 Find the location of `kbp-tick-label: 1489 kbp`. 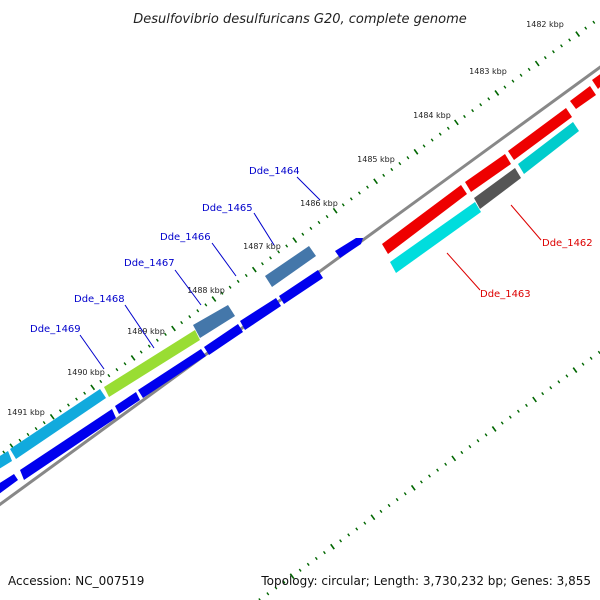

kbp-tick-label: 1489 kbp is located at coordinates (146, 331).